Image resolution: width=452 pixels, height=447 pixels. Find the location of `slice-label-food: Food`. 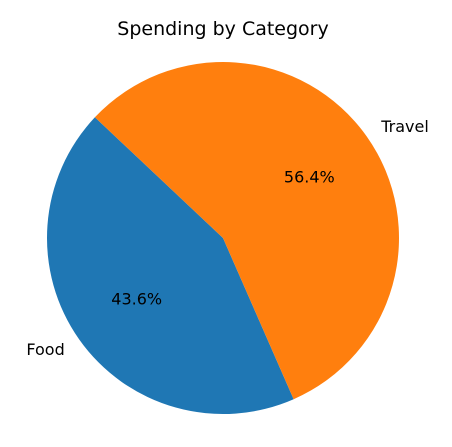

slice-label-food: Food is located at coordinates (45, 349).